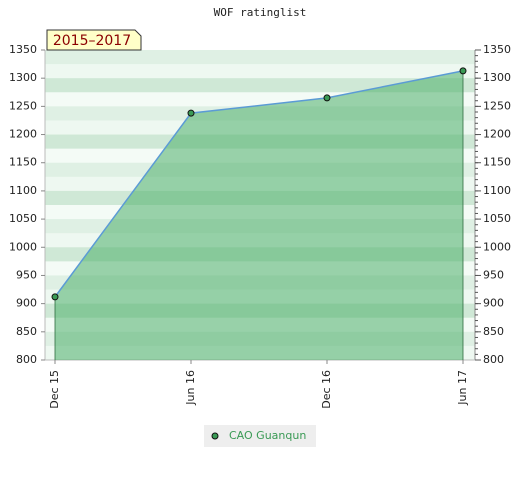  What do you see at coordinates (497, 190) in the screenshot?
I see `y2-tick-label: 1100` at bounding box center [497, 190].